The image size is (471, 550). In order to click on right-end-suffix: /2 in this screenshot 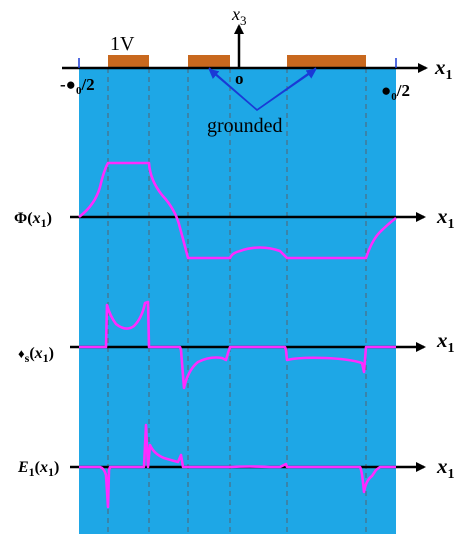, I will do `click(403, 90)`.